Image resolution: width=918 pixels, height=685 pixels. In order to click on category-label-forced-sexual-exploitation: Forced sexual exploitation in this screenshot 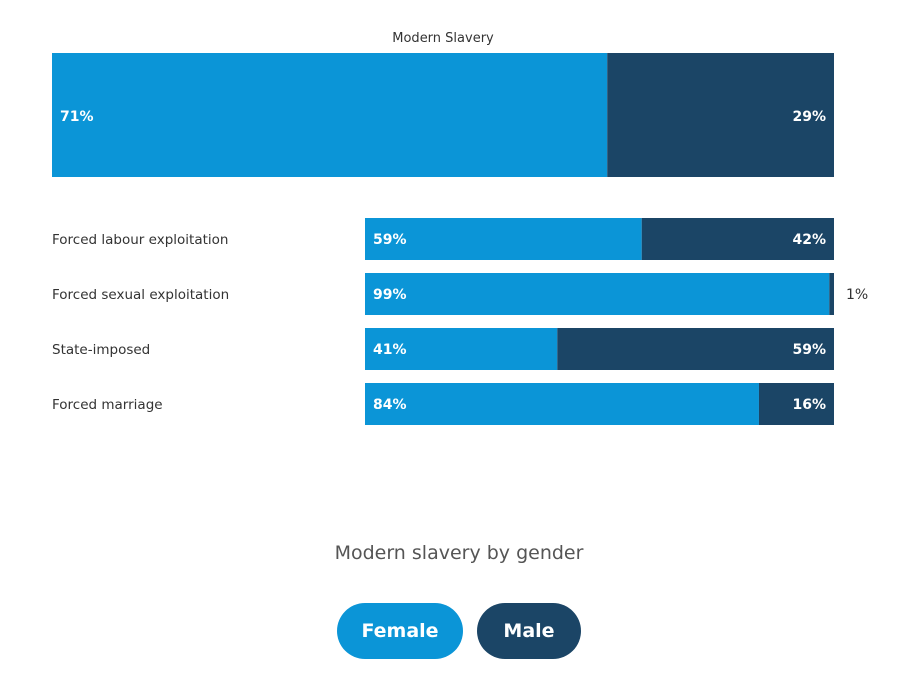, I will do `click(140, 295)`.